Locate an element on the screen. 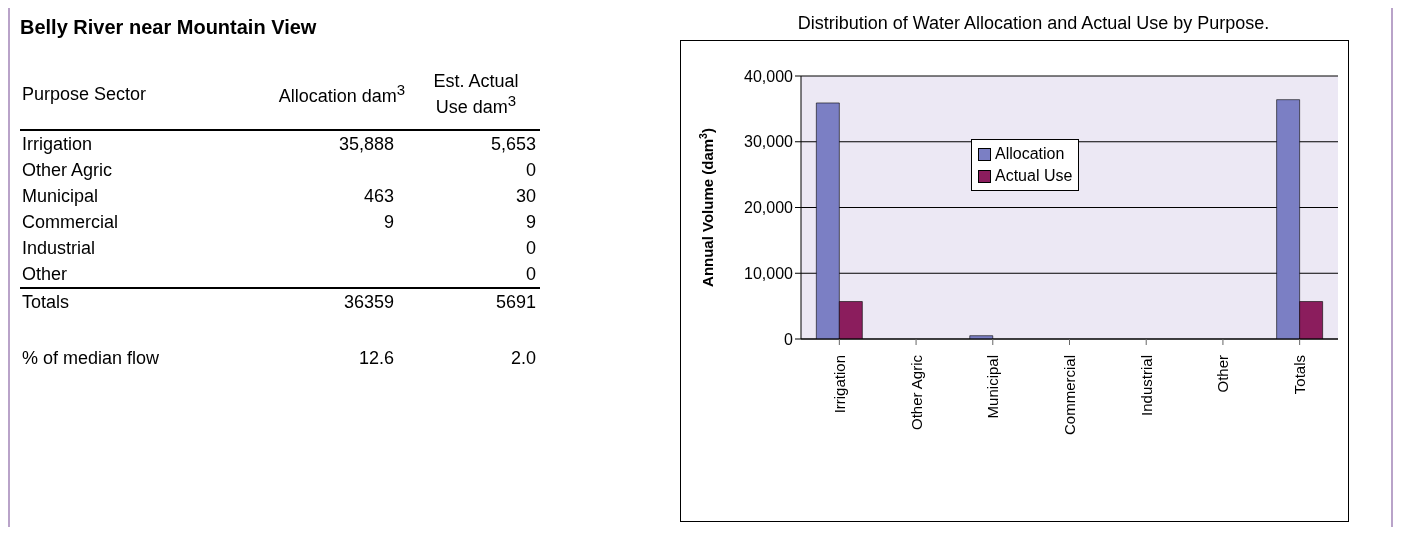 This screenshot has width=1403, height=535. text: 35,888 is located at coordinates (366, 144).